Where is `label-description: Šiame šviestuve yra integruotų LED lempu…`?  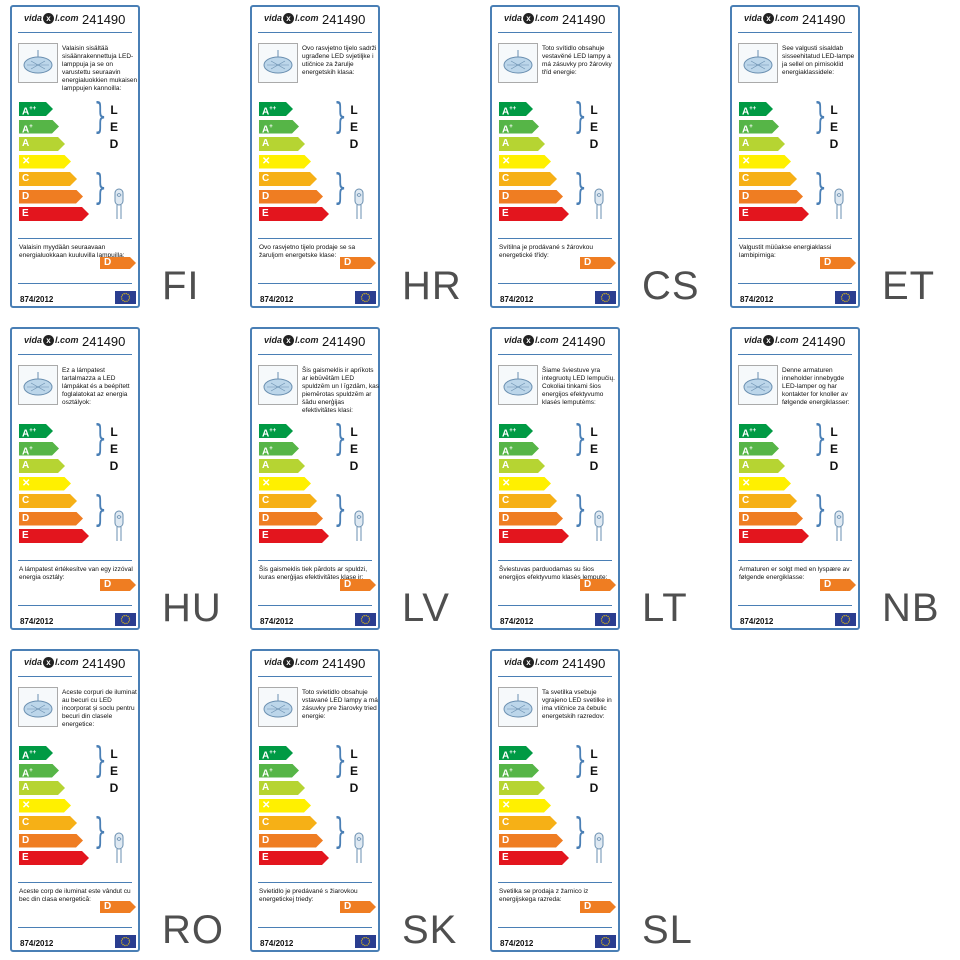
label-description: Šiame šviestuve yra integruotų LED lempu… is located at coordinates (578, 386).